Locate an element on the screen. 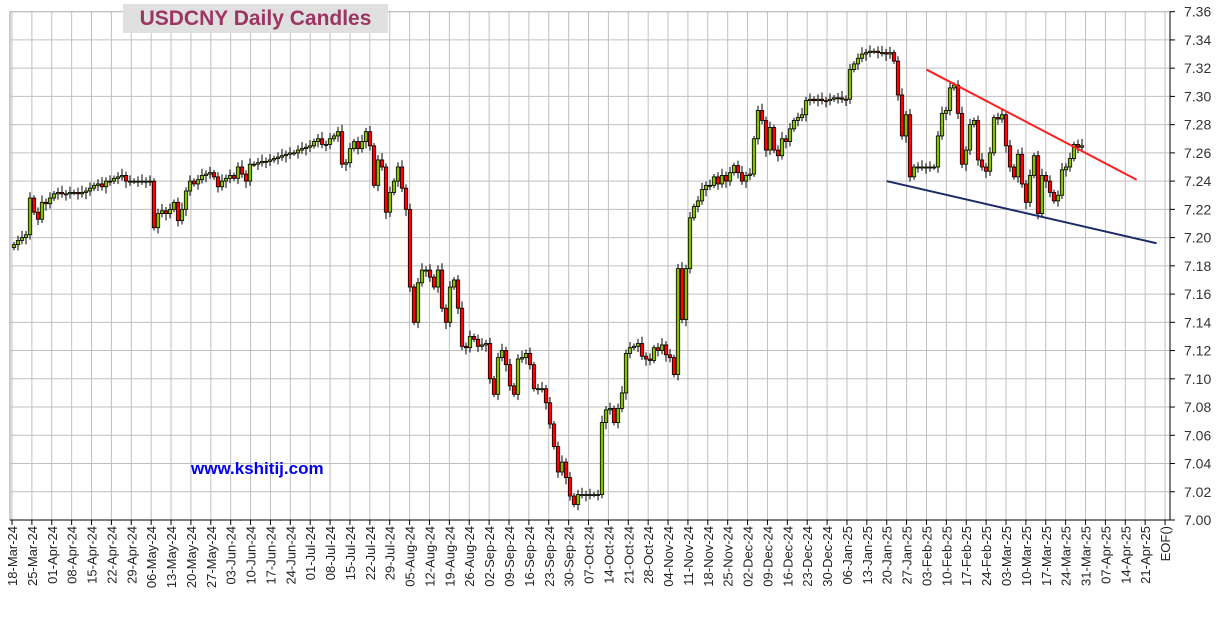 This screenshot has height=619, width=1221. y-tick-label: 7.22 is located at coordinates (1197, 209).